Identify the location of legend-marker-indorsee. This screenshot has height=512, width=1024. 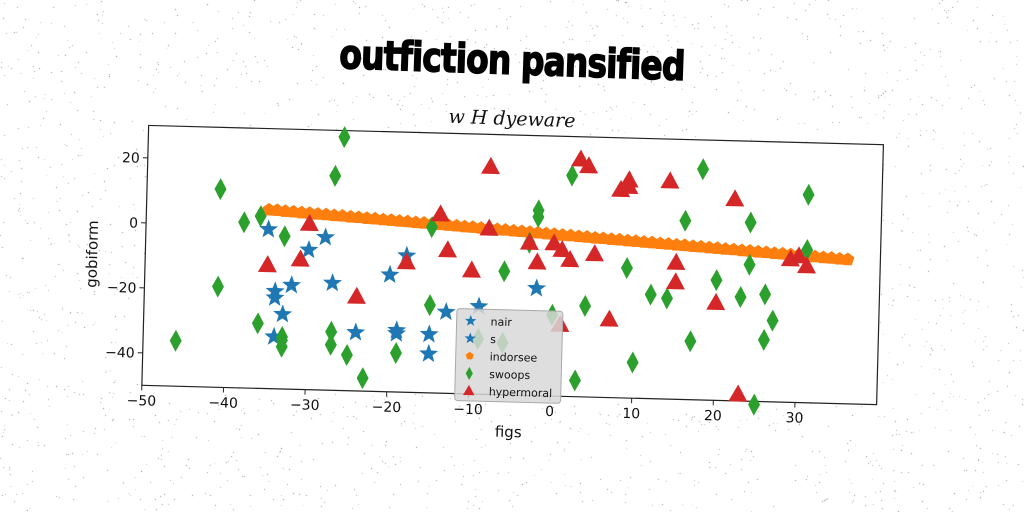
(469, 355).